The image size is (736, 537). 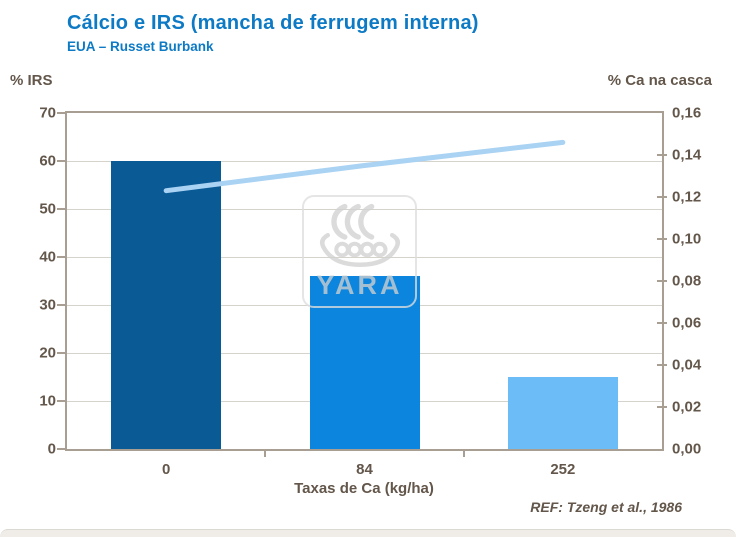 I want to click on right-axis-tick-label: 0,08, so click(x=687, y=281).